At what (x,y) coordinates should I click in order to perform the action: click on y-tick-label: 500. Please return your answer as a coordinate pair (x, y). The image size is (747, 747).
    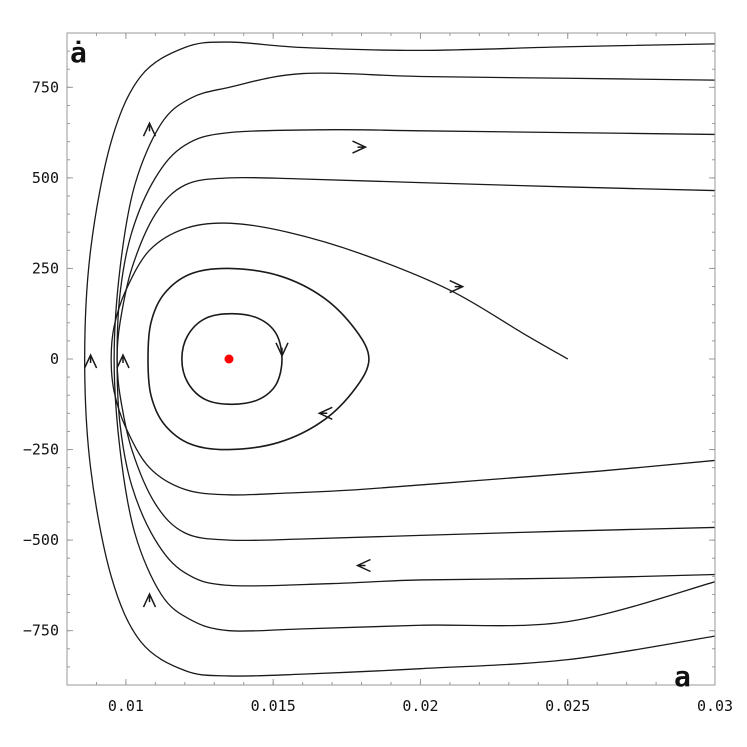
    Looking at the image, I should click on (45, 178).